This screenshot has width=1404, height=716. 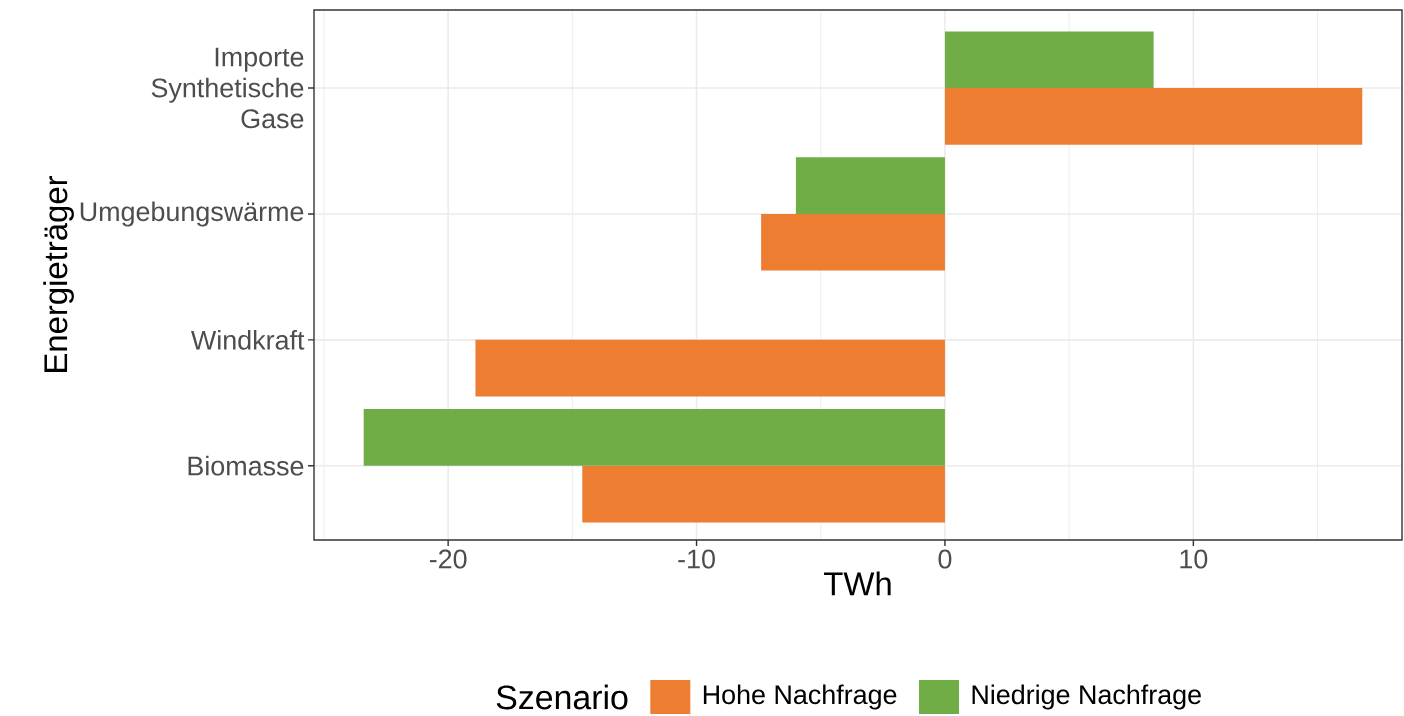 What do you see at coordinates (696, 559) in the screenshot?
I see `x-tick-label: -10` at bounding box center [696, 559].